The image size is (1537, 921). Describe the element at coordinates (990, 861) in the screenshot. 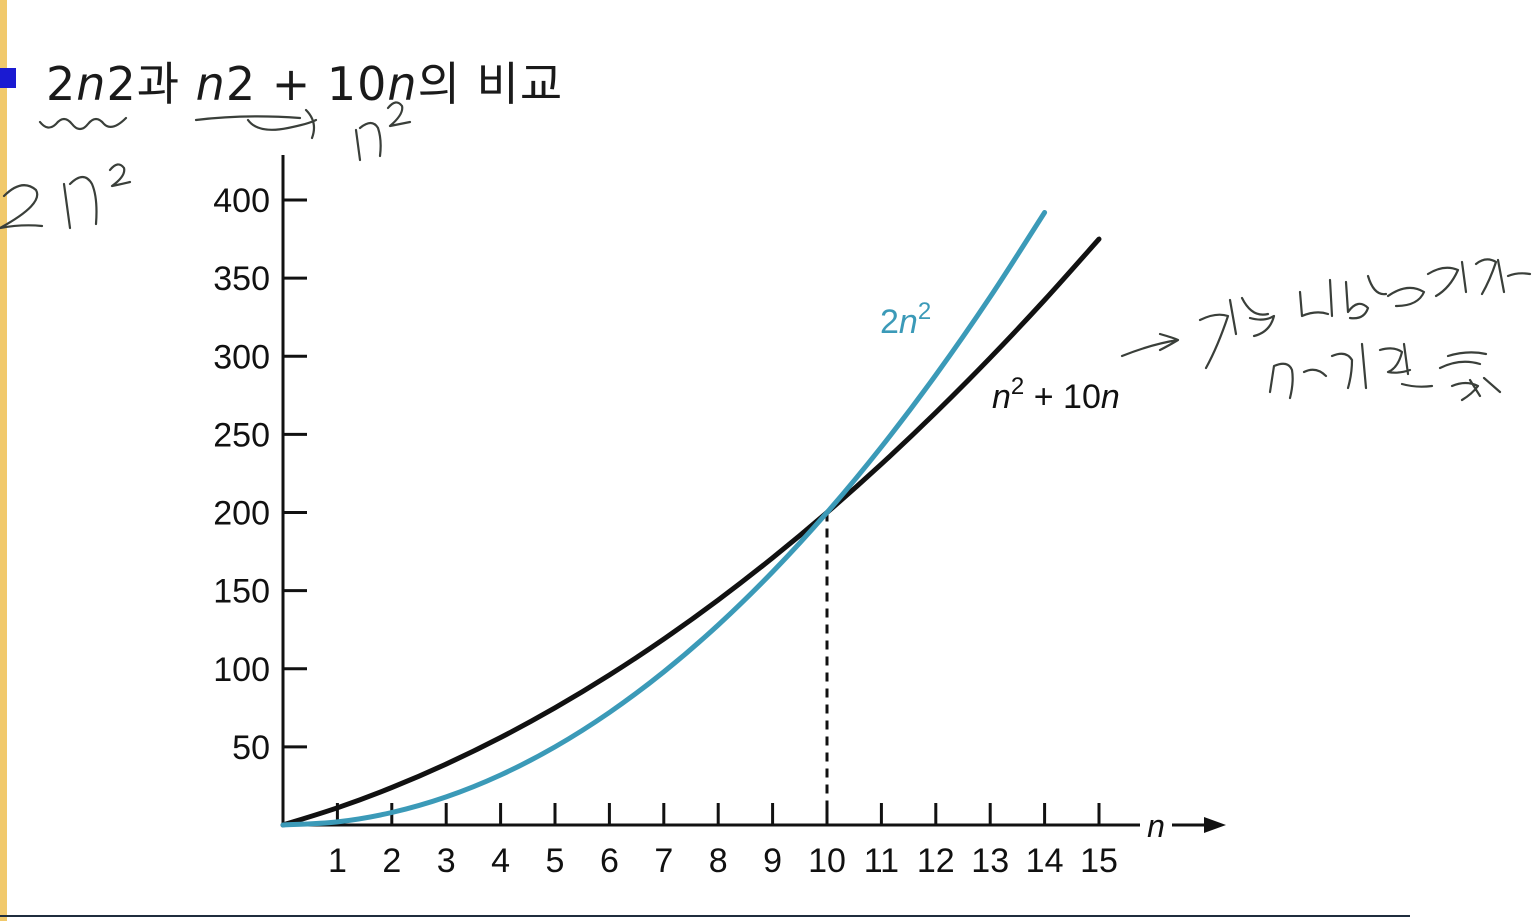

I see `x-tick-label: 13` at that location.